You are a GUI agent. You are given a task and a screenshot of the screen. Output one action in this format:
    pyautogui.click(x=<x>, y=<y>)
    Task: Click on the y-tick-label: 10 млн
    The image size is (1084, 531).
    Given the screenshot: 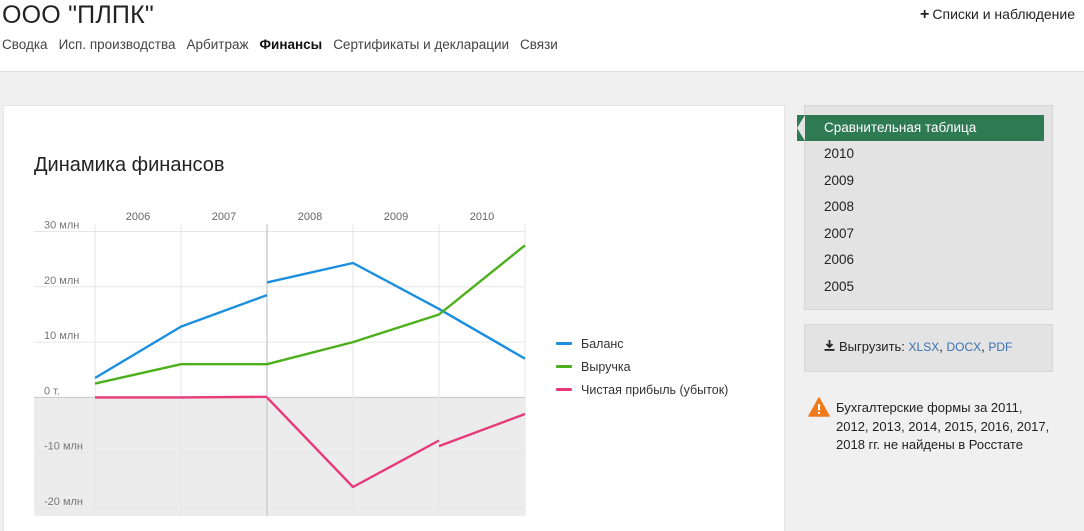 What is the action you would take?
    pyautogui.click(x=61, y=336)
    